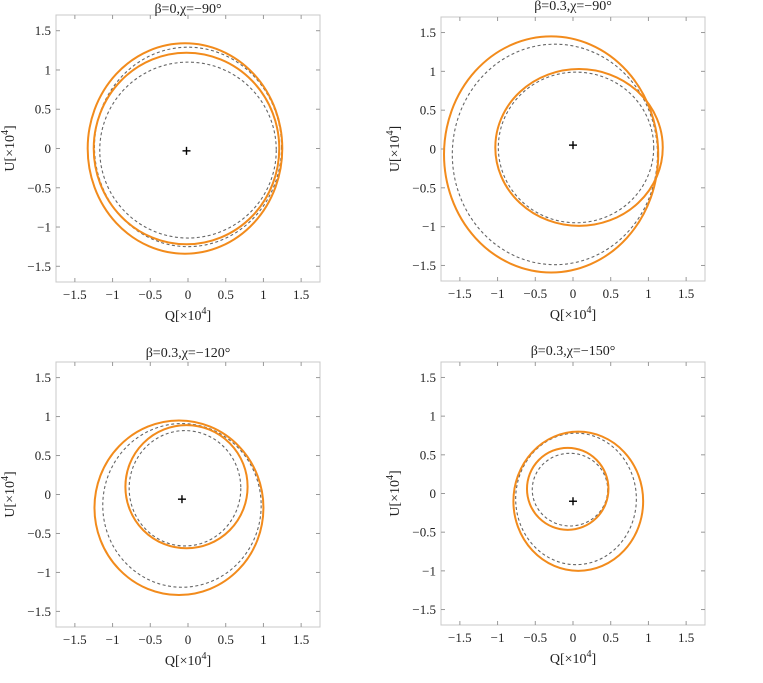 This screenshot has width=763, height=683. Describe the element at coordinates (187, 9) in the screenshot. I see `panel-title: β=0,χ=−90°` at that location.